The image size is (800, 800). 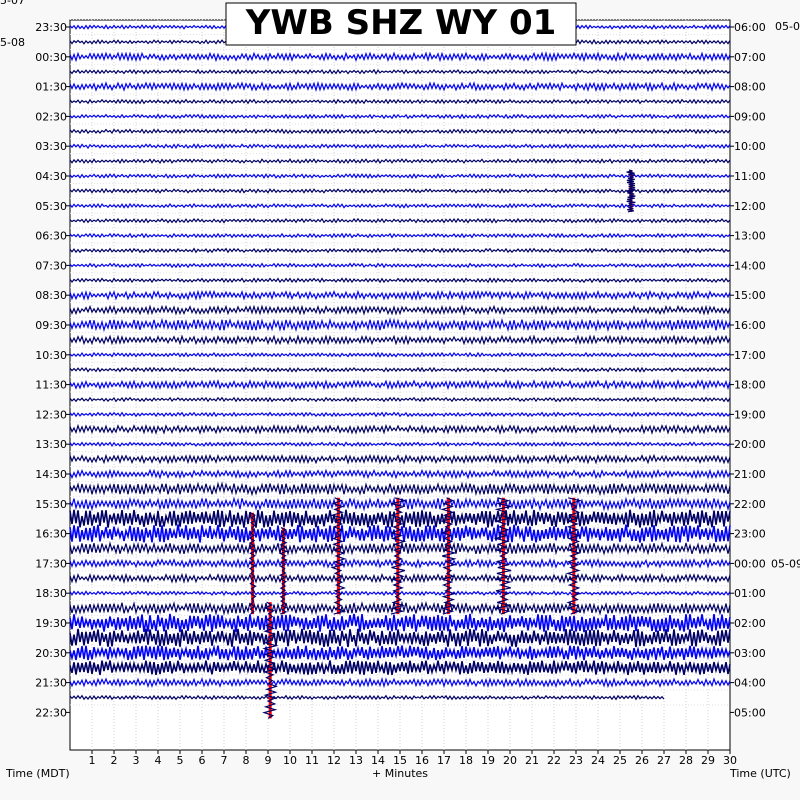 I want to click on left-time-label: 17:30, so click(x=51, y=563).